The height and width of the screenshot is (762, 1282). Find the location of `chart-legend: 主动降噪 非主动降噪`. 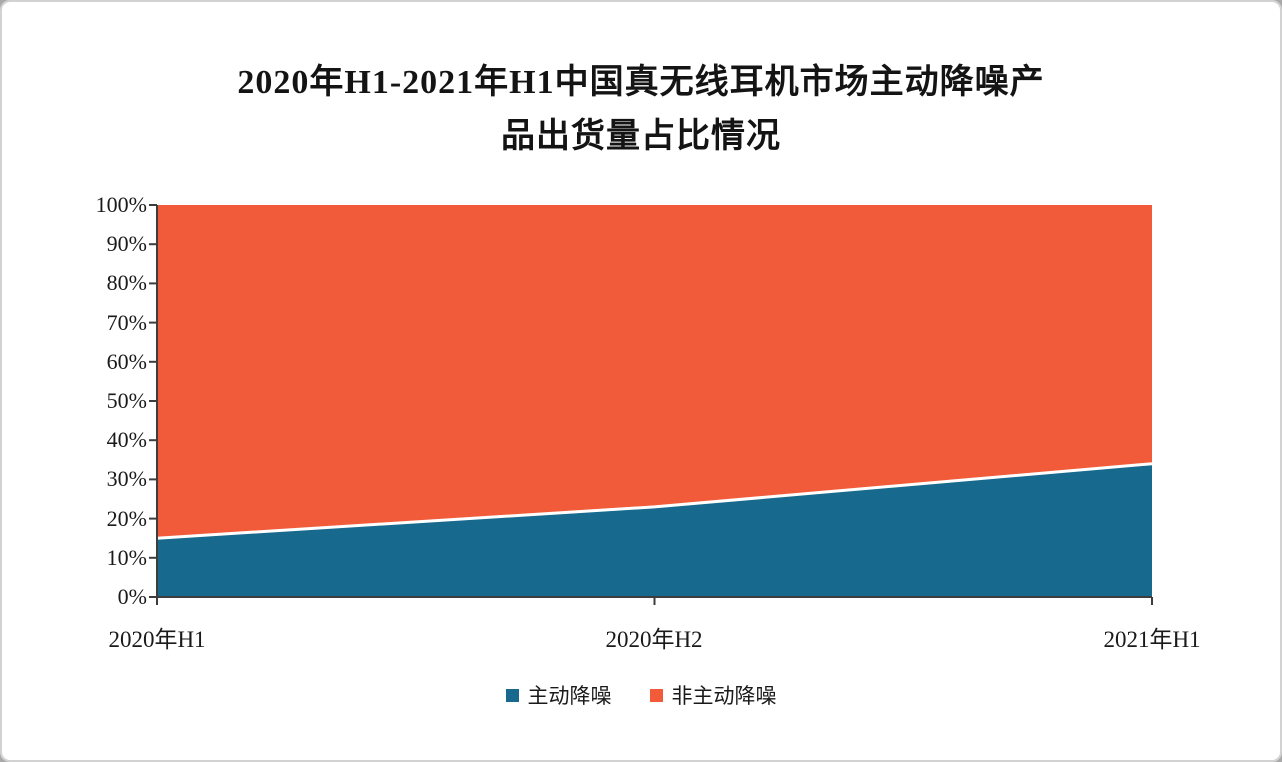

chart-legend: 主动降噪 非主动降噪 is located at coordinates (641, 695).